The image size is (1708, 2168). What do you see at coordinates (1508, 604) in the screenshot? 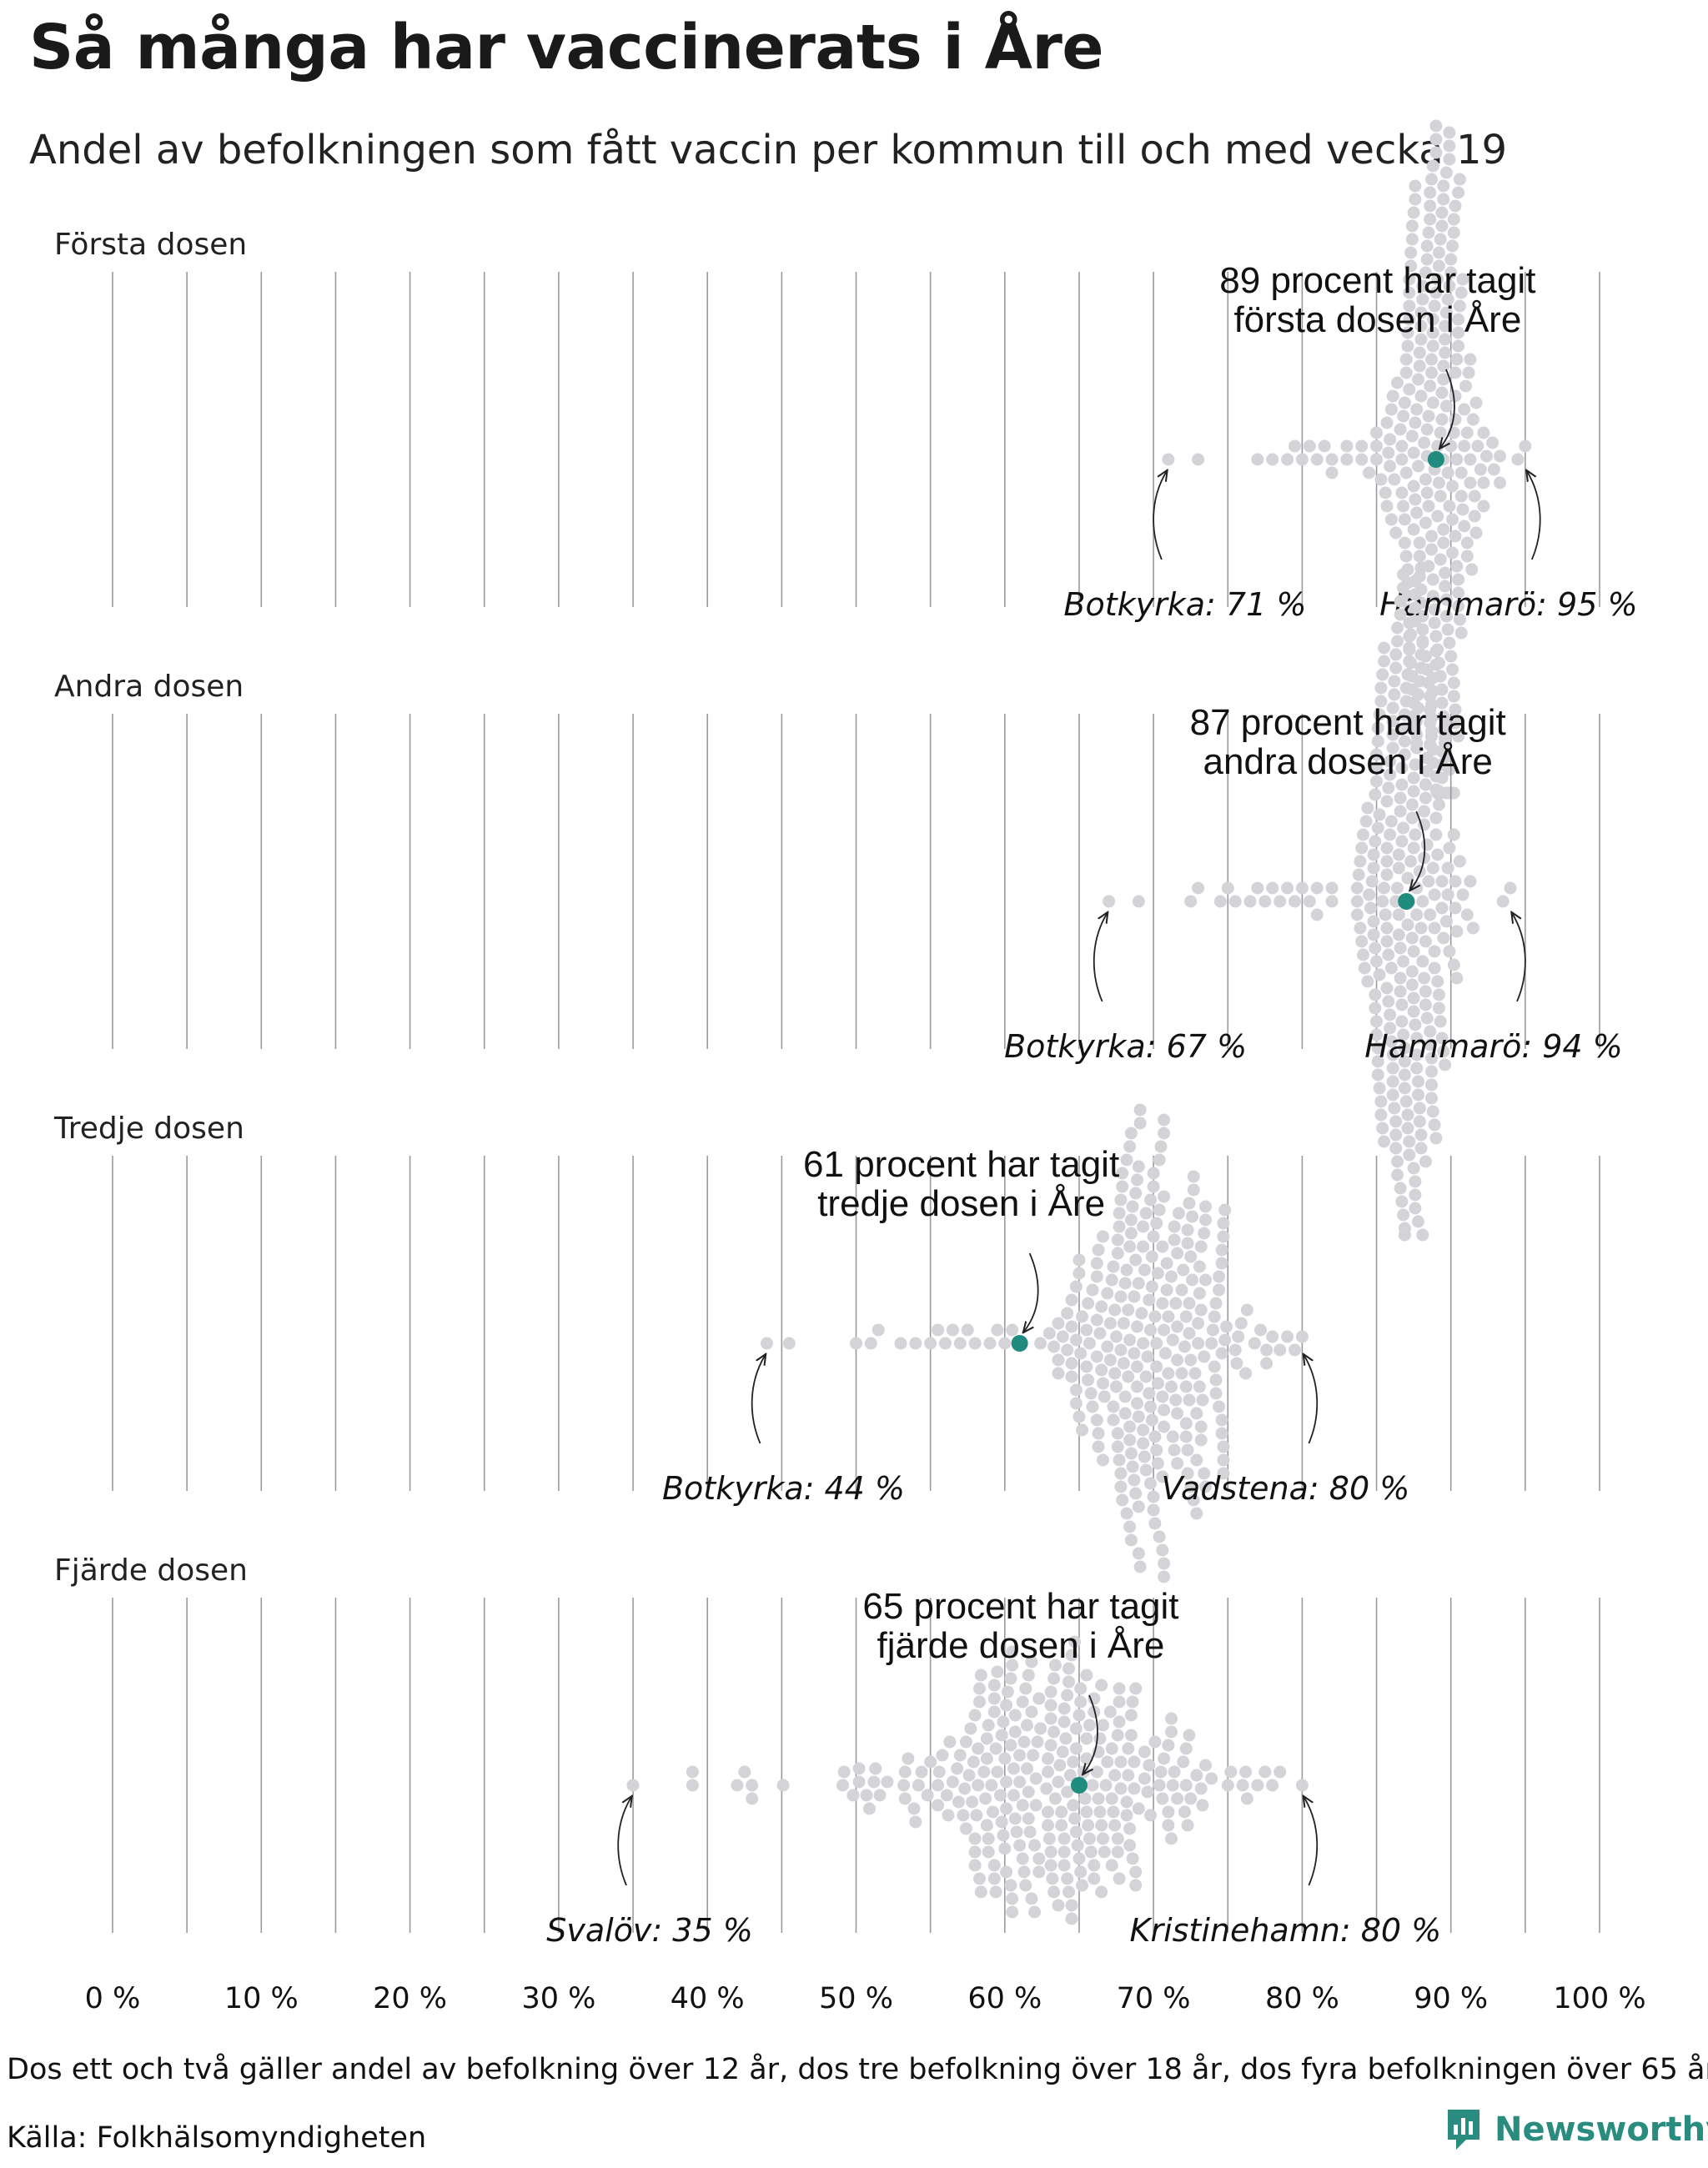
I see `max-label: Hammarö: 95 %` at bounding box center [1508, 604].